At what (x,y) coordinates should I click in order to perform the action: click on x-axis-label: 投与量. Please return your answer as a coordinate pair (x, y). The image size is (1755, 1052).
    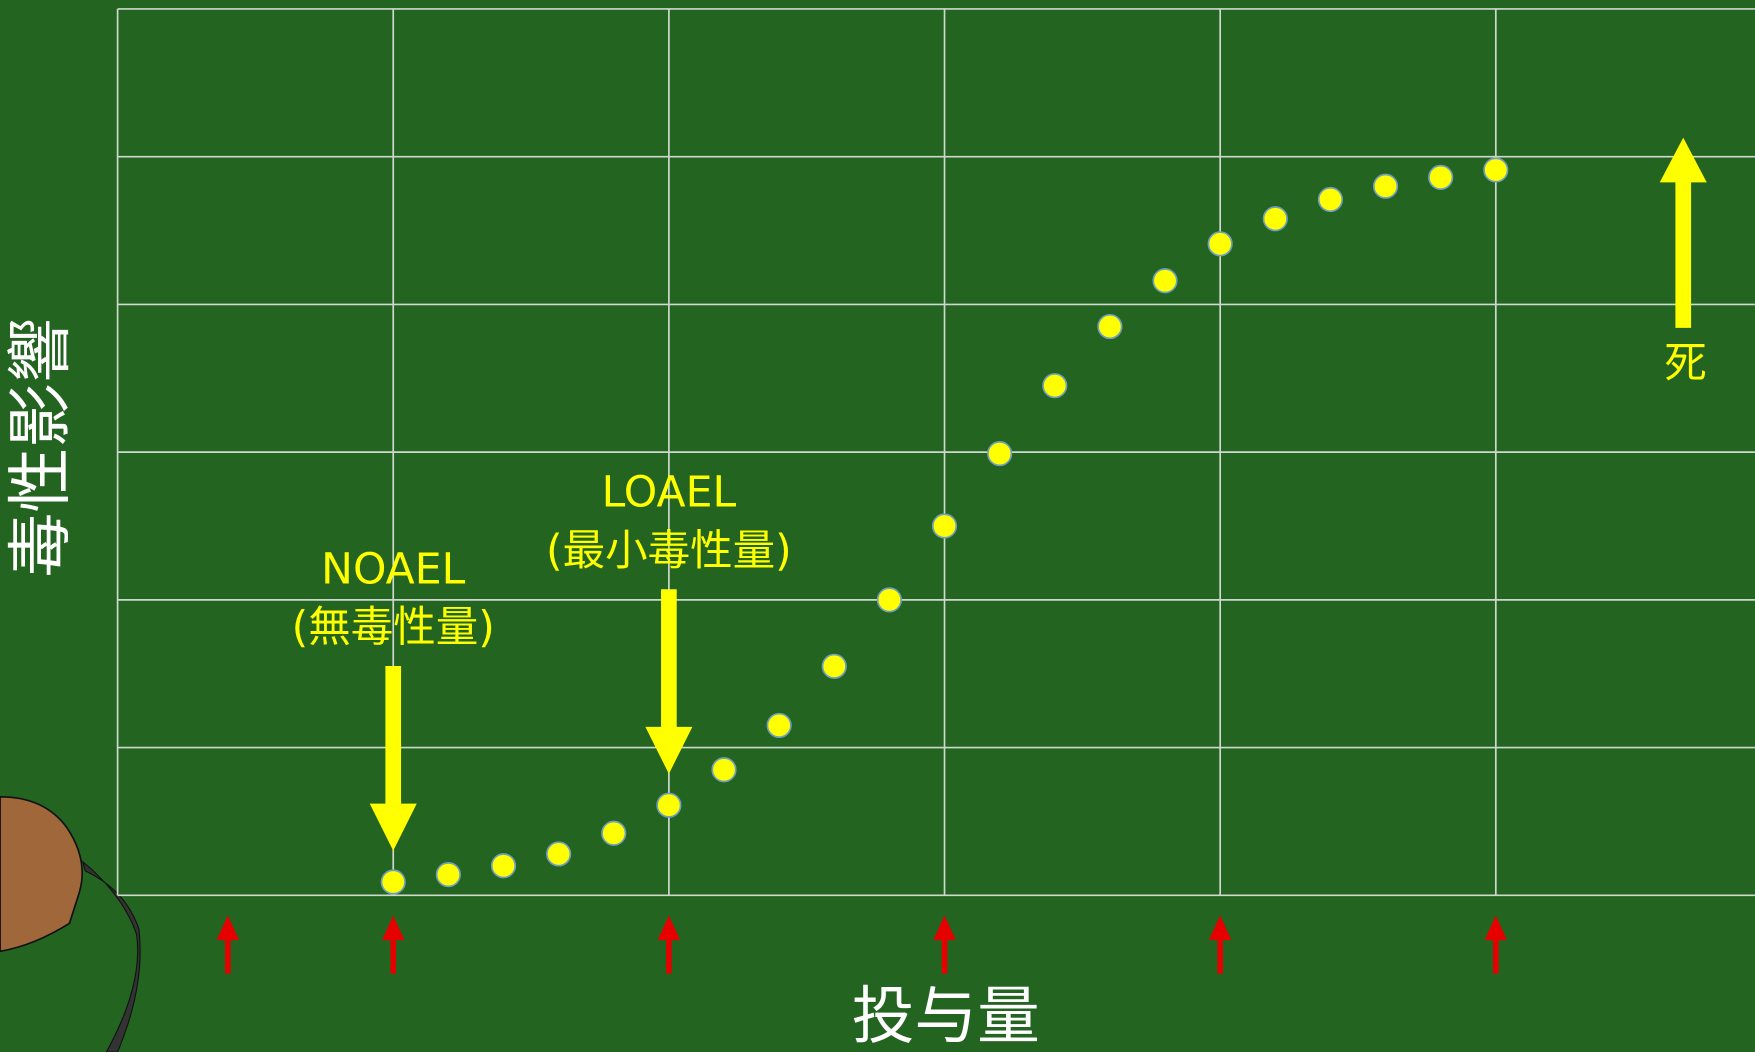
    Looking at the image, I should click on (946, 1016).